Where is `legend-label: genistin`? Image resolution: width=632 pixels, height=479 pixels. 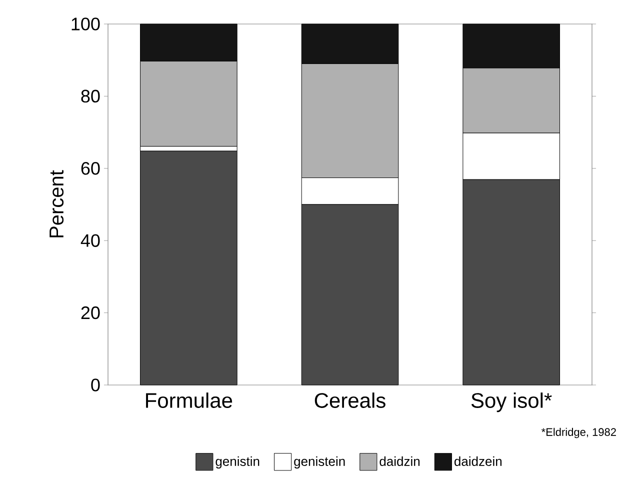
legend-label: genistin is located at coordinates (238, 462).